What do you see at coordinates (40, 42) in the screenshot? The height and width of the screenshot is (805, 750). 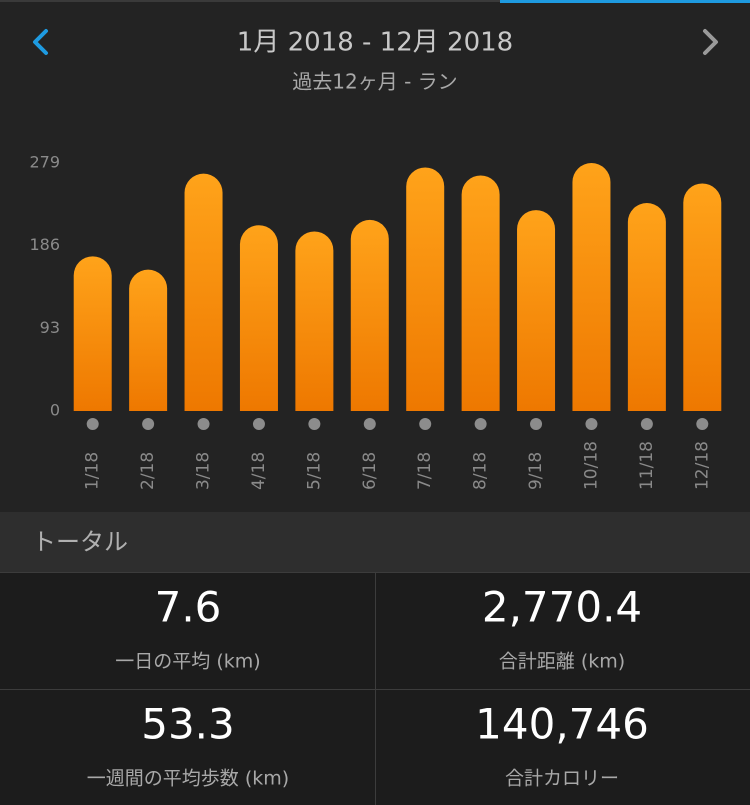 I see `back-button` at bounding box center [40, 42].